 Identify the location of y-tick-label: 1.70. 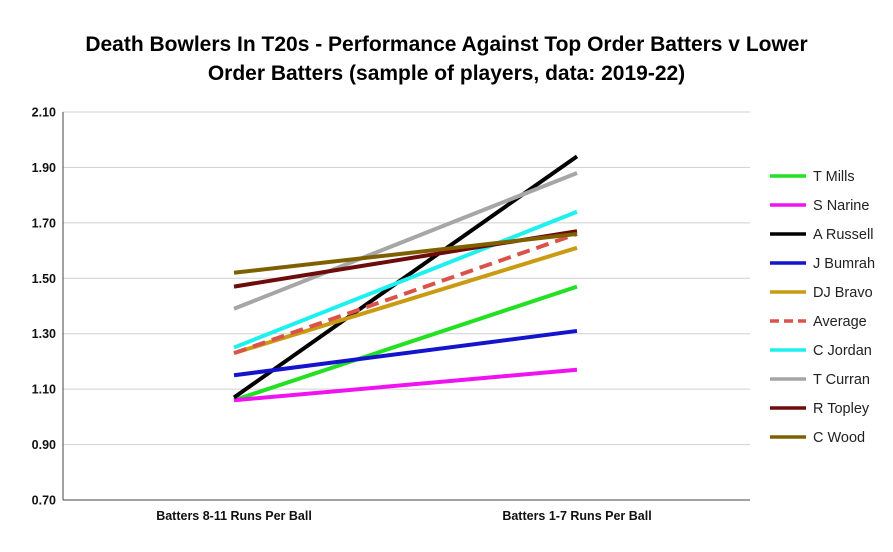
(44, 223).